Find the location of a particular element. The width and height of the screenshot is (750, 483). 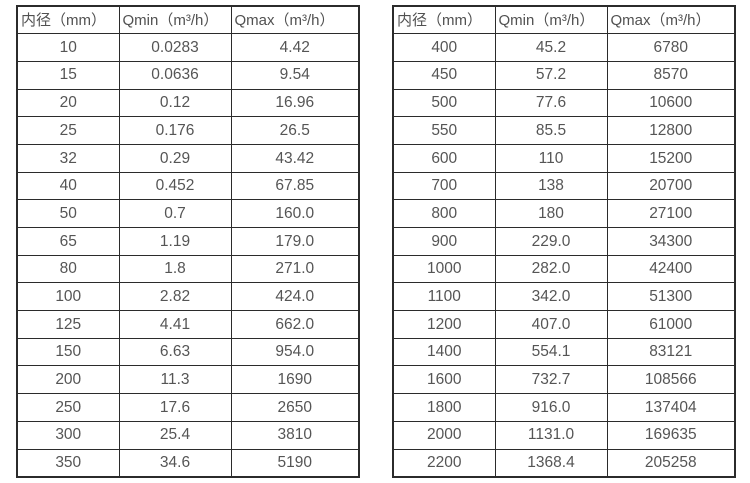

column-header-0: 内径（mm） is located at coordinates (68, 20).